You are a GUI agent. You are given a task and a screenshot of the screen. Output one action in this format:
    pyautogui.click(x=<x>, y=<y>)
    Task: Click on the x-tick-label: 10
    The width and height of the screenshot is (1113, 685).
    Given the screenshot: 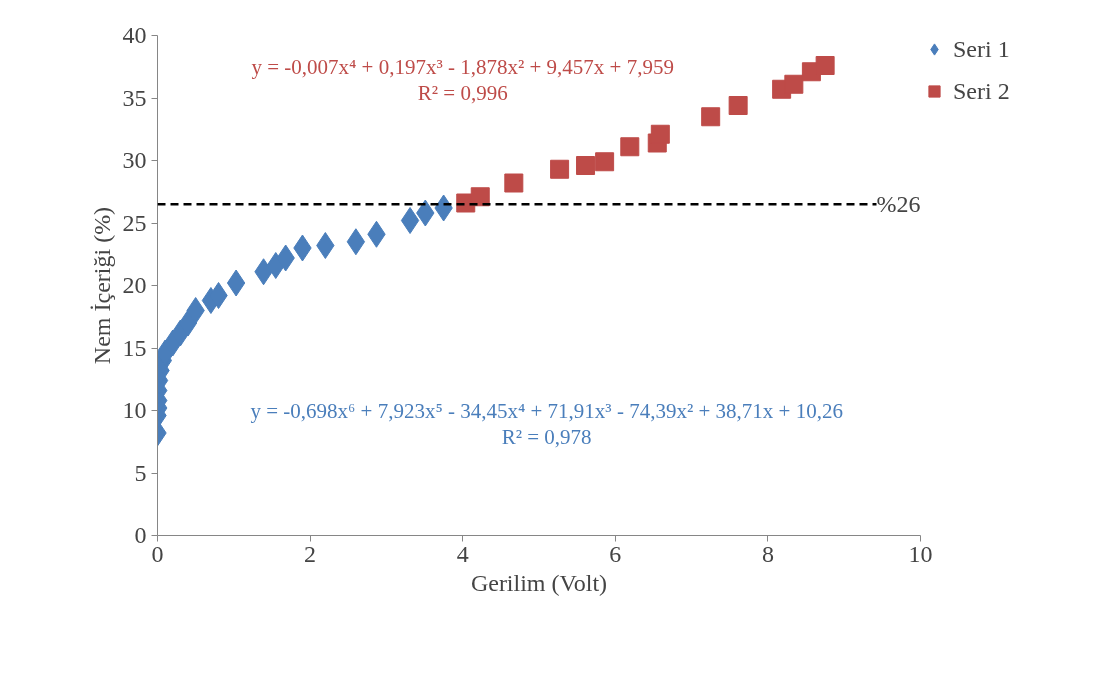 What is the action you would take?
    pyautogui.click(x=920, y=553)
    